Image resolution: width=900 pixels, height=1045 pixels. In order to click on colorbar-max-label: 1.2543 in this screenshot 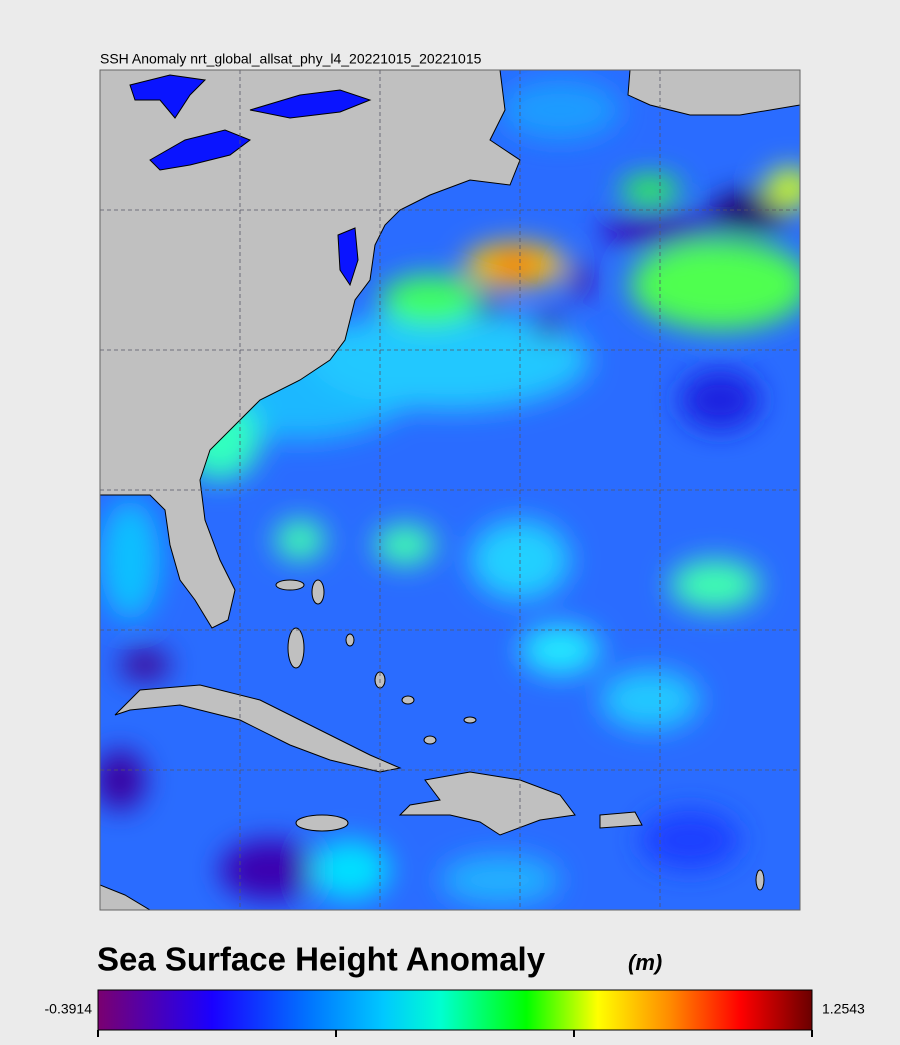, I will do `click(843, 1009)`.